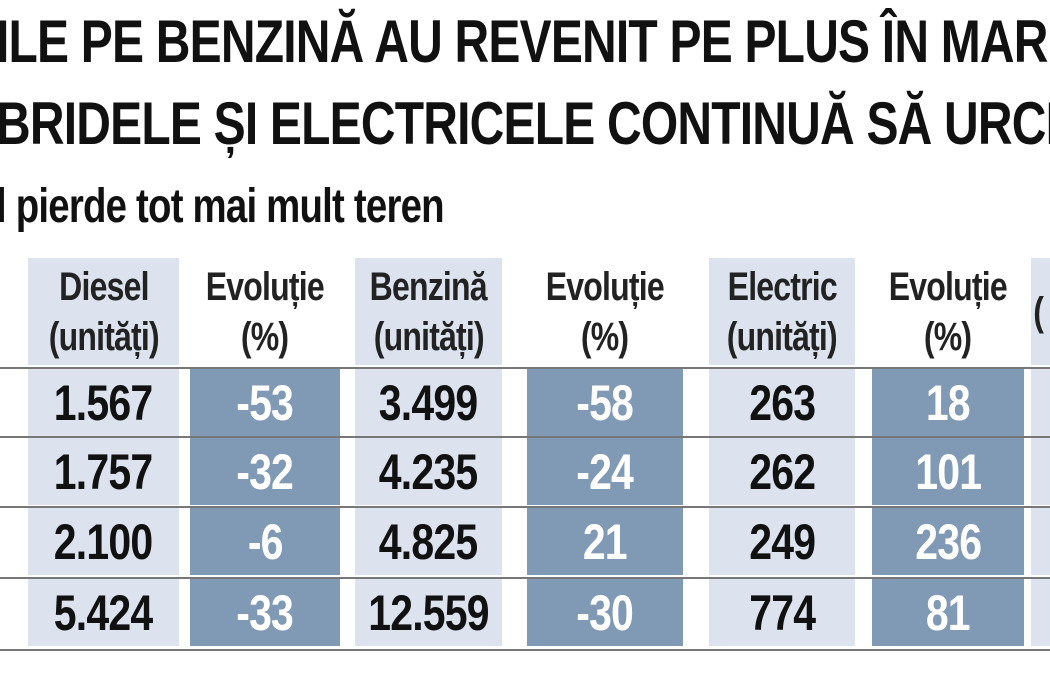  Describe the element at coordinates (103, 287) in the screenshot. I see `header-diesel-line1: Diesel` at that location.